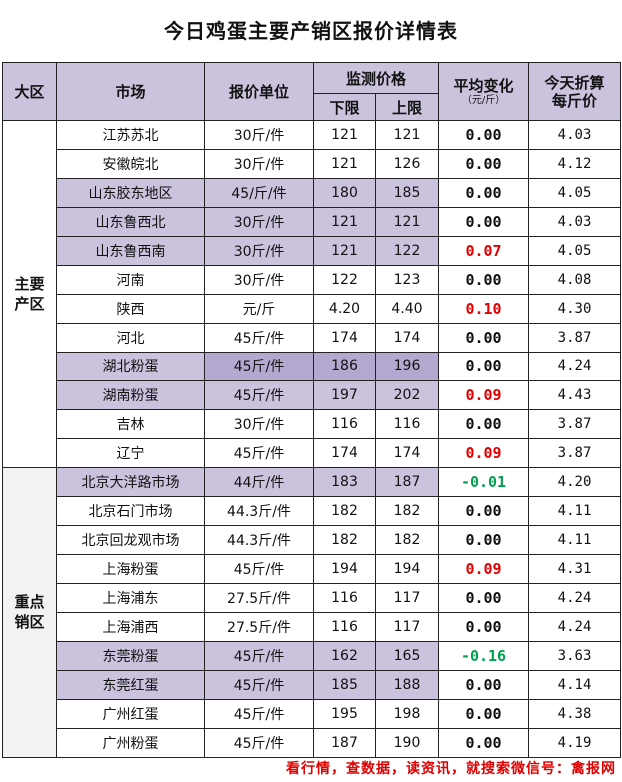 This screenshot has height=782, width=622. What do you see at coordinates (344, 569) in the screenshot?
I see `low-price-cell: 194` at bounding box center [344, 569].